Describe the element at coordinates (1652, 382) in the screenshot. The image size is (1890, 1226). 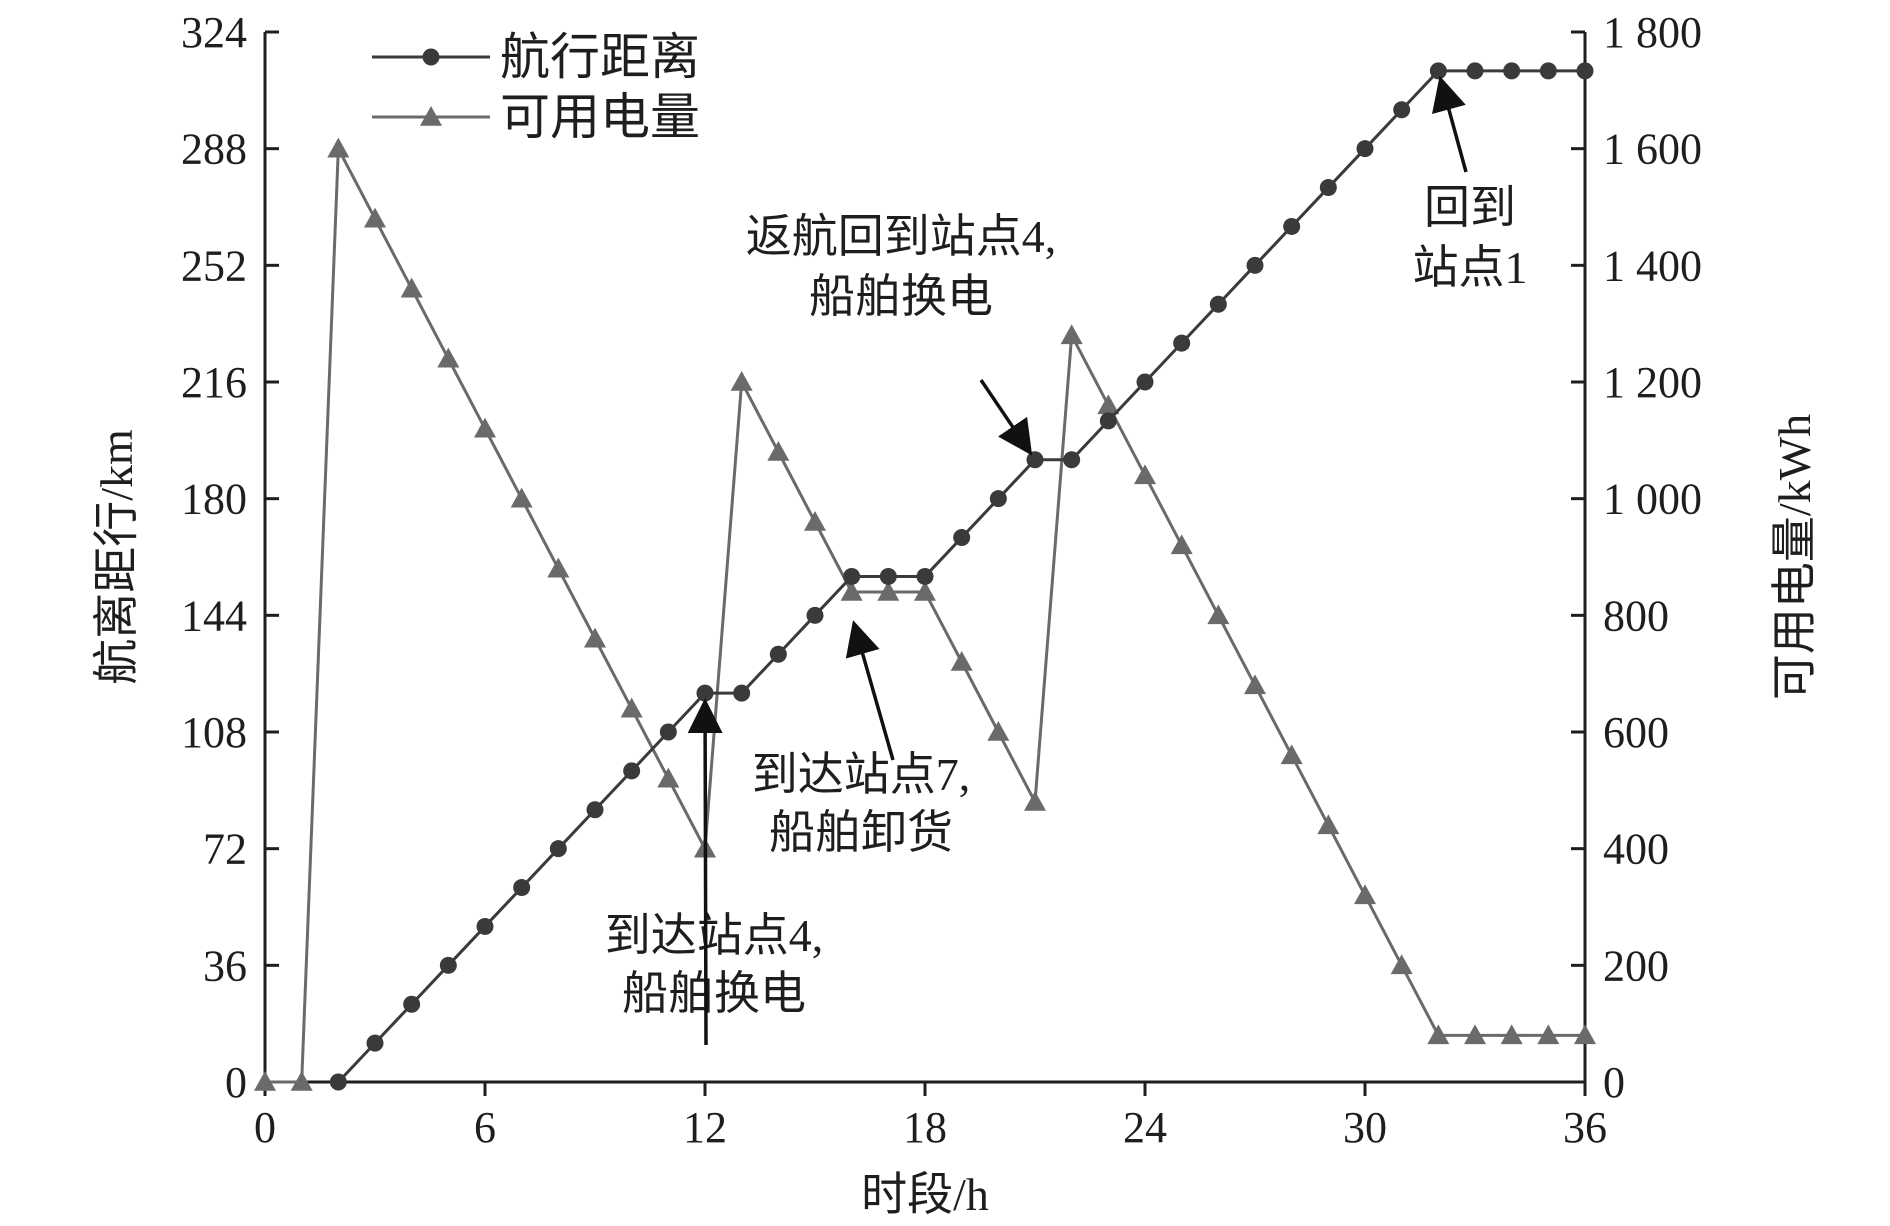
I see `right-y-tick-label: 1 200` at that location.